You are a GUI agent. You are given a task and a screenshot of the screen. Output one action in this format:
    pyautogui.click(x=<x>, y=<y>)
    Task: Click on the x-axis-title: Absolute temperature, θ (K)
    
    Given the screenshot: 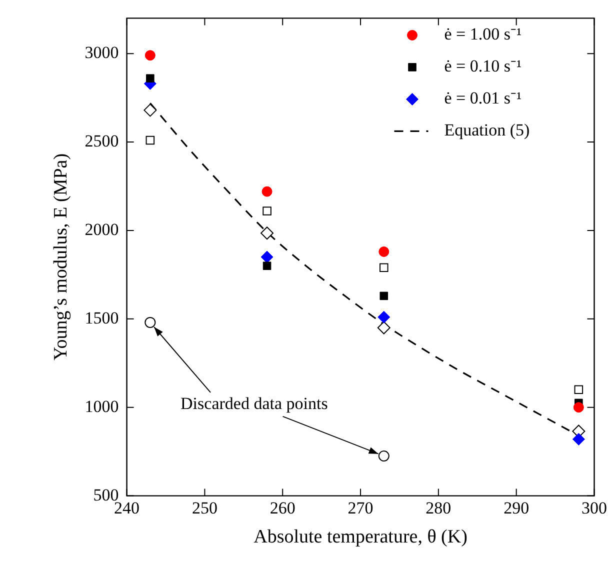 What is the action you would take?
    pyautogui.click(x=361, y=537)
    